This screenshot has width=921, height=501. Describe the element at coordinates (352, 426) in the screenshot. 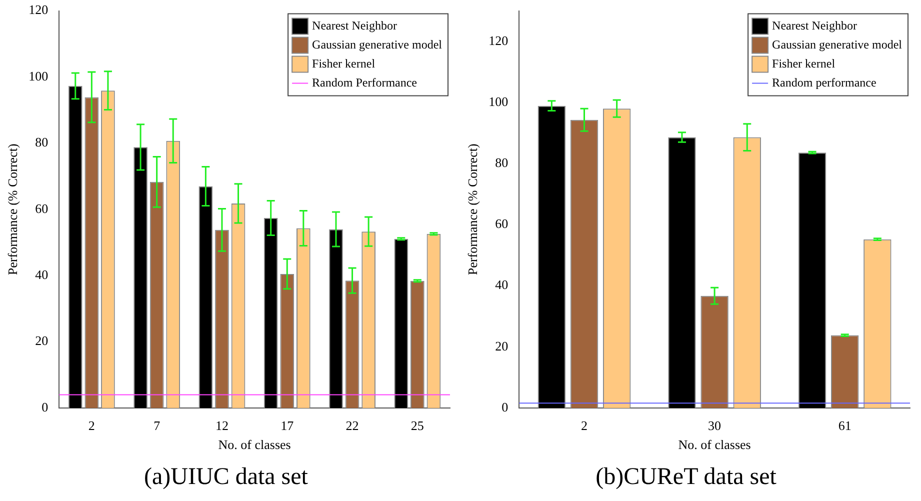

I see `x-tick-label: 22` at that location.